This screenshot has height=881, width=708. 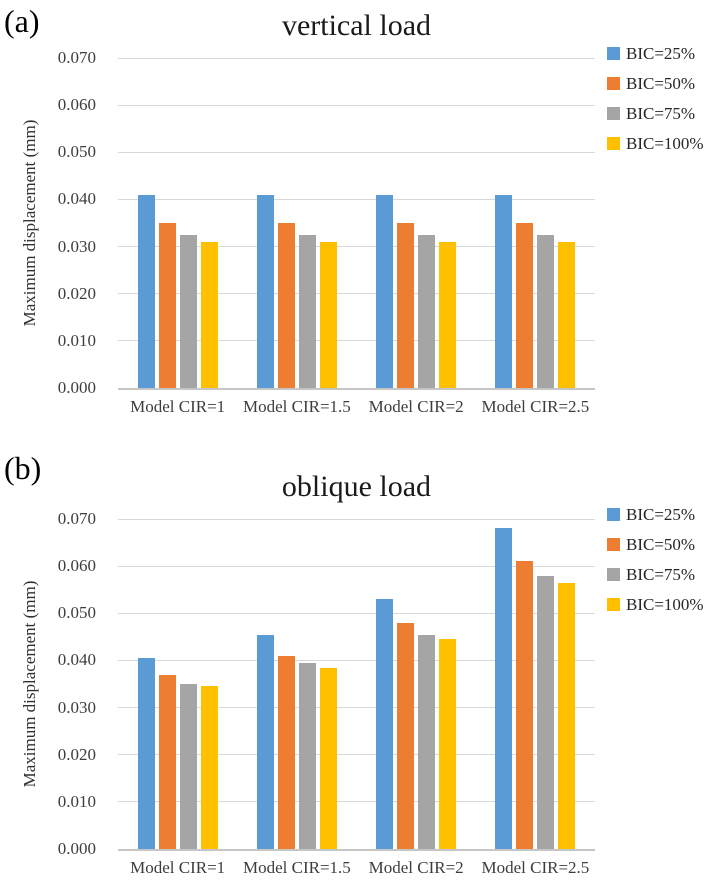 I want to click on y-tick-label: 0.020, so click(x=76, y=754).